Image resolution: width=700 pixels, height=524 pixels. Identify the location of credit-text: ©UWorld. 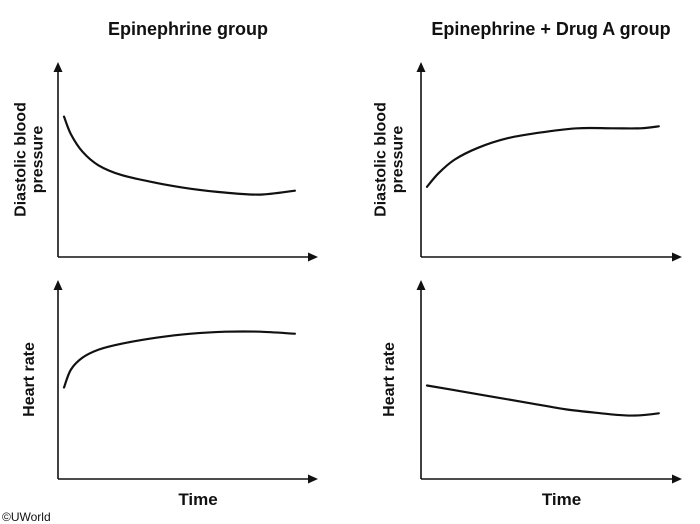
(26, 517).